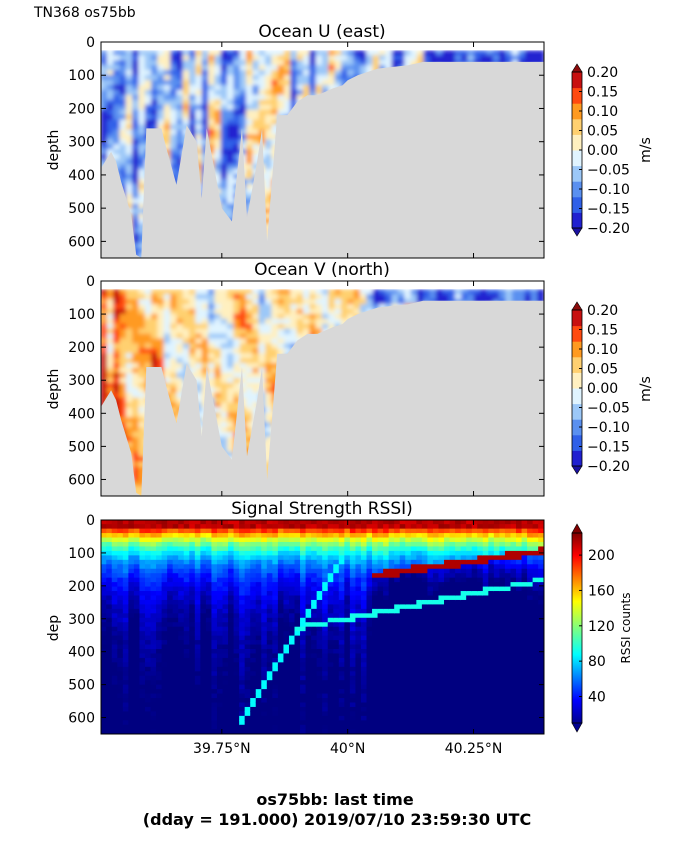 Image resolution: width=675 pixels, height=855 pixels. Describe the element at coordinates (337, 819) in the screenshot. I see `footer-timestamp: (dday = 191.000) 2019/07/10 23:59:30 UTC` at that location.